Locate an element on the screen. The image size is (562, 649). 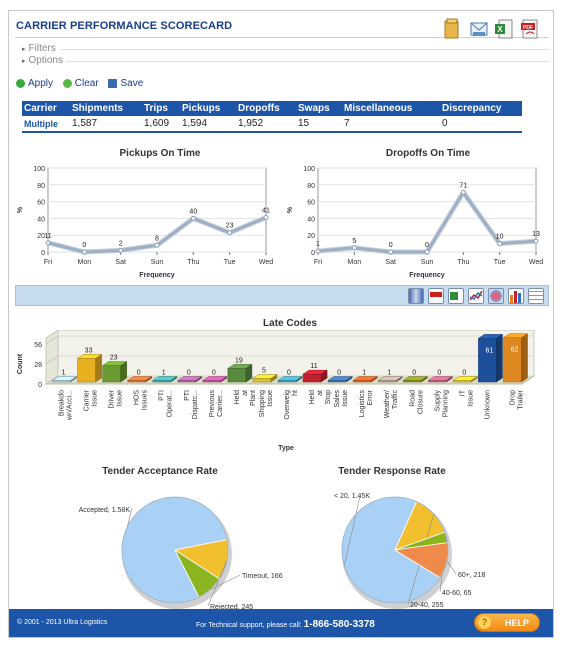
table-icon is located at coordinates (536, 296).